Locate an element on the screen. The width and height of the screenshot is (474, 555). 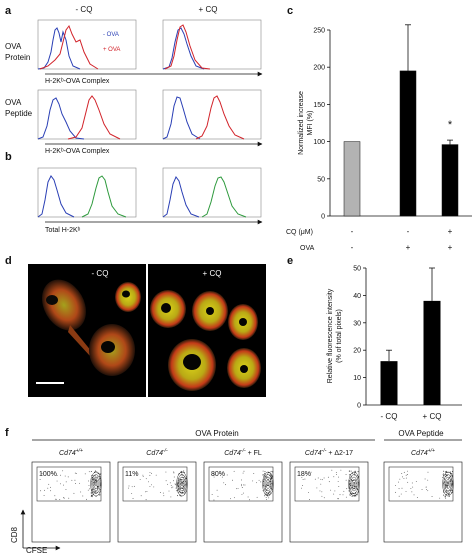
panel-e-ytick-label: 10 is located at coordinates (357, 378).